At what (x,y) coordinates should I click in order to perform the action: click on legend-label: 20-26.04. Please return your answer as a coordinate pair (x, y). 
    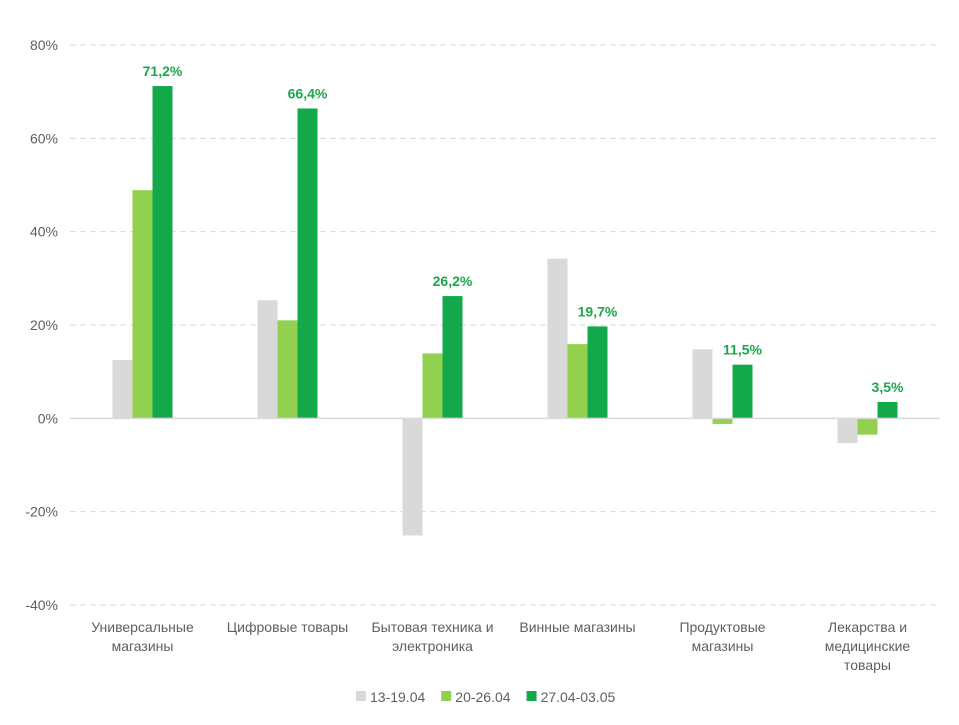
    Looking at the image, I should click on (482, 697).